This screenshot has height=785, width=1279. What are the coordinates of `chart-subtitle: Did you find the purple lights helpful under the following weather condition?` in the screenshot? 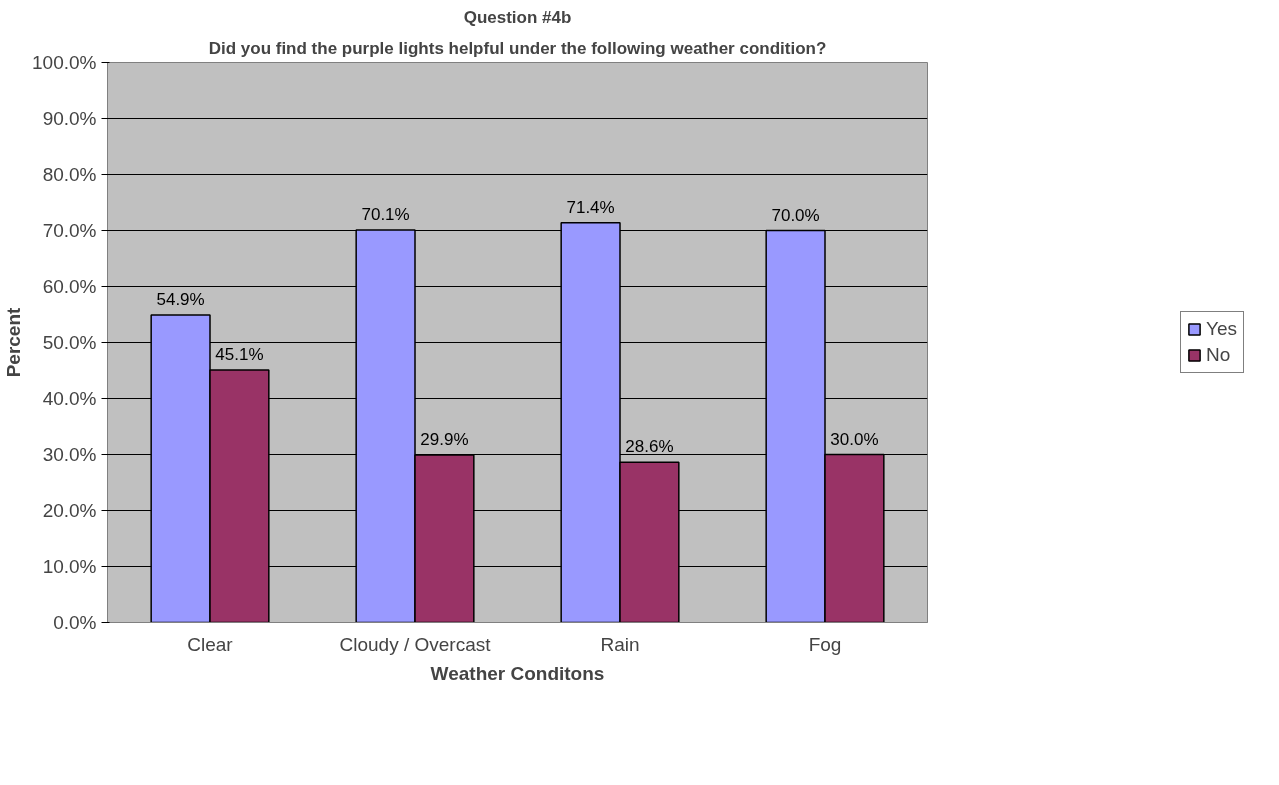 It's located at (517, 48).